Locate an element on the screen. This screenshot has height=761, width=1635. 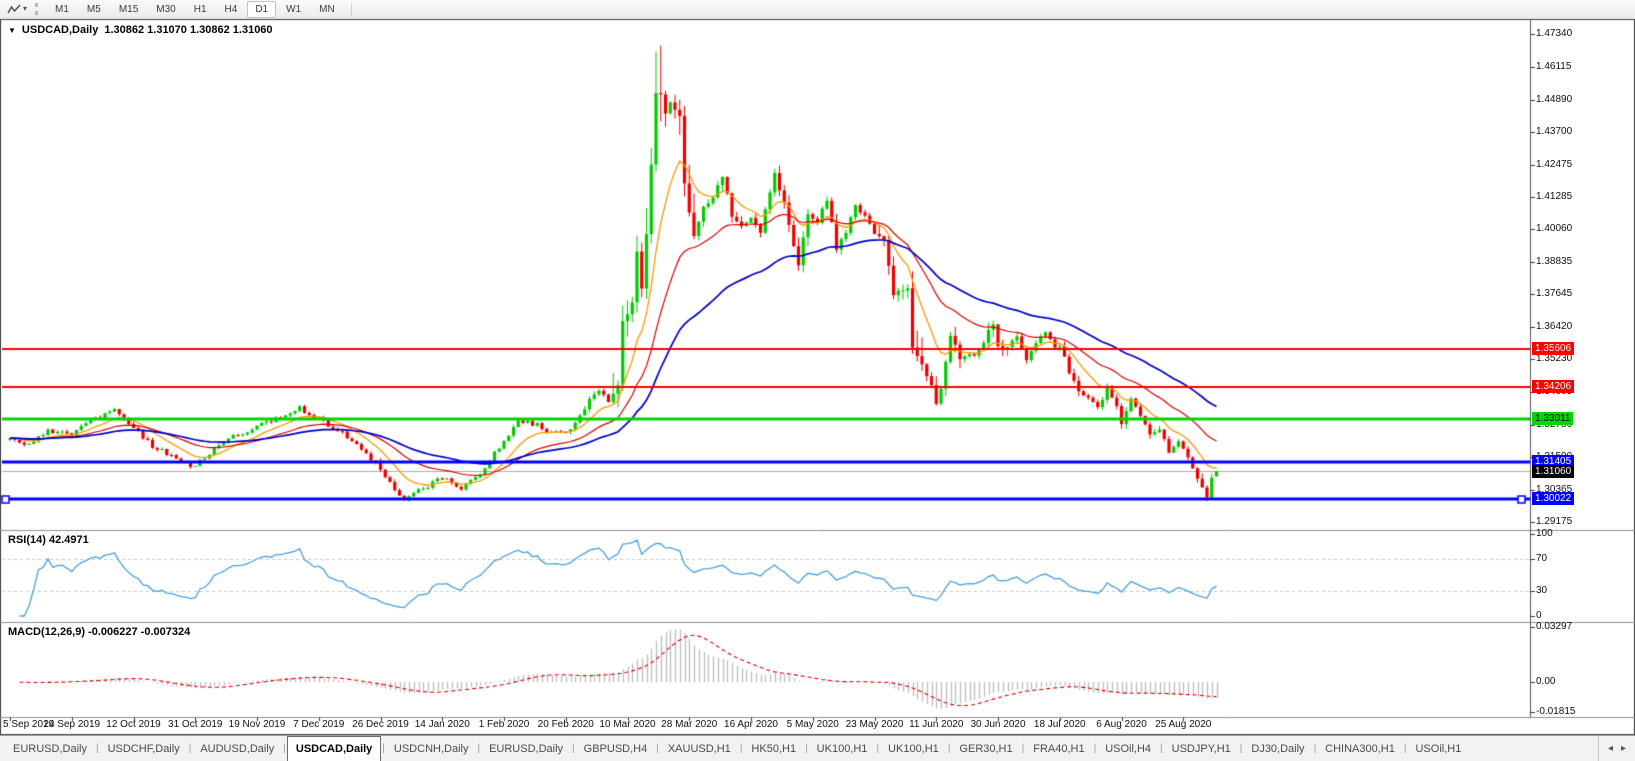
line-tool-icon: ▾ is located at coordinates (17, 9).